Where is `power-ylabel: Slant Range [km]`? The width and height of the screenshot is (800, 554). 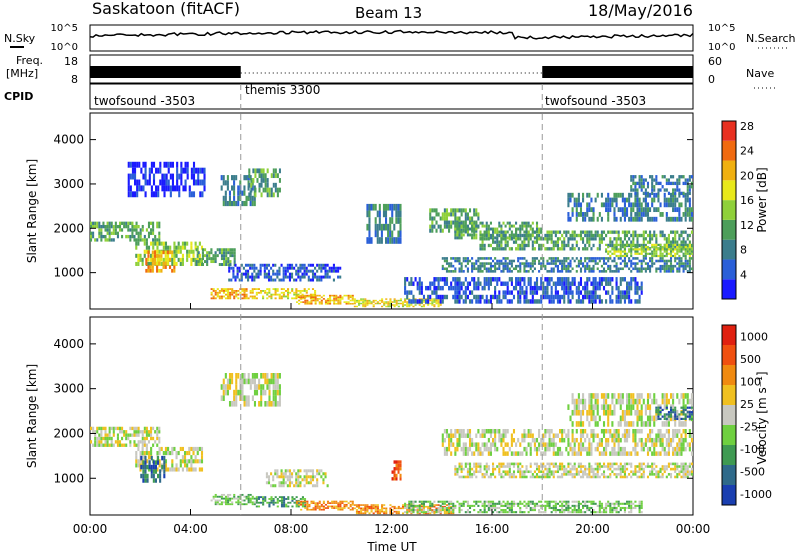 power-ylabel: Slant Range [km] is located at coordinates (32, 211).